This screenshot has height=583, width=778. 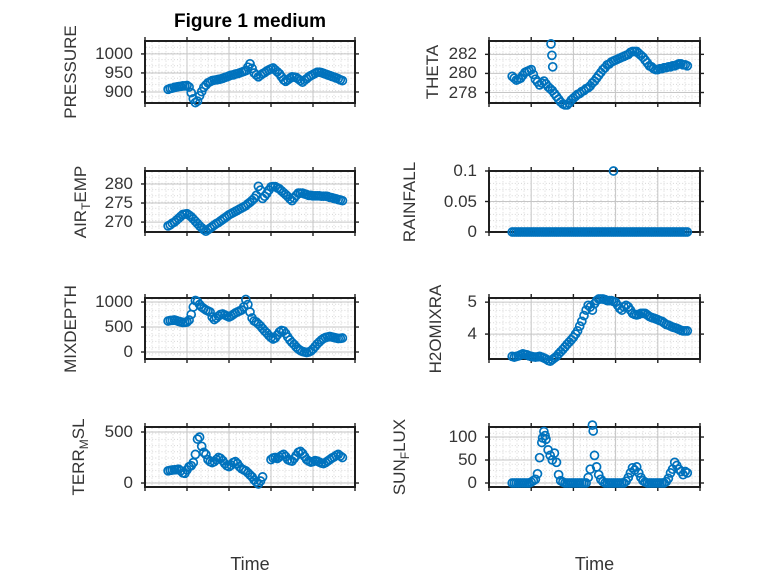 What do you see at coordinates (594, 330) in the screenshot?
I see `plot-area-h2omixra` at bounding box center [594, 330].